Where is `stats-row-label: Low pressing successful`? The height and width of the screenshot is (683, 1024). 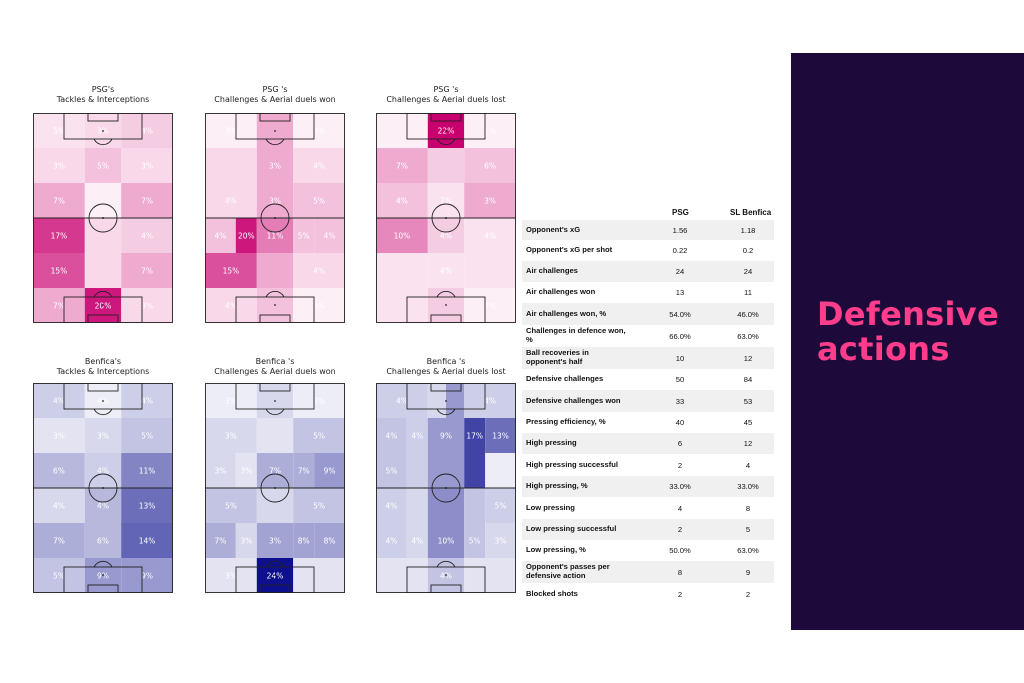
stats-row-label: Low pressing successful is located at coordinates (571, 529).